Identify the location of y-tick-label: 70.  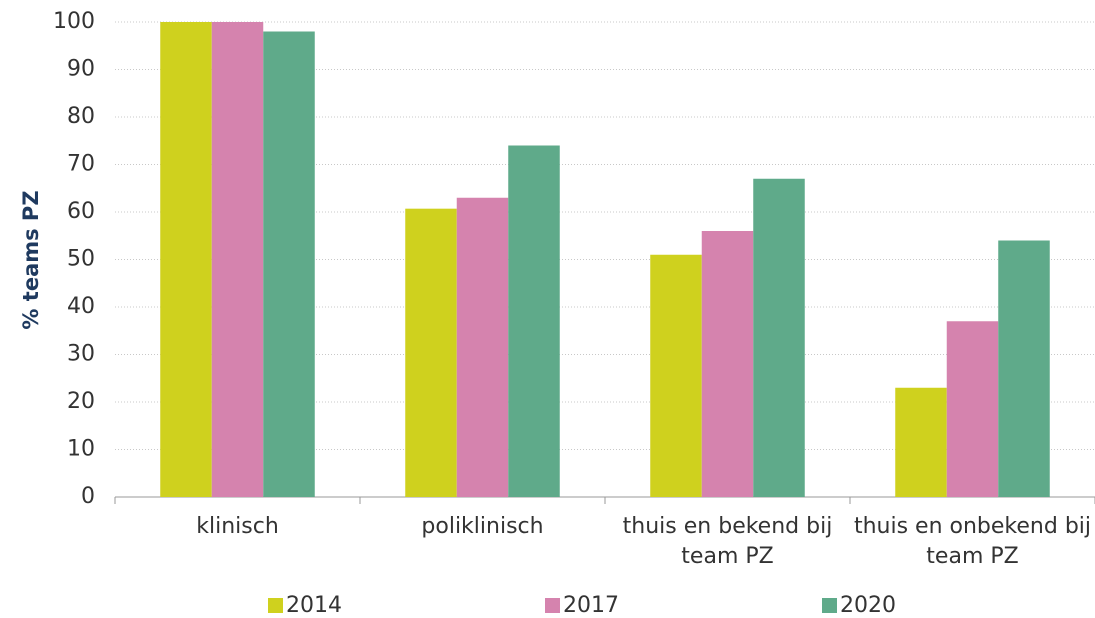
(81, 164).